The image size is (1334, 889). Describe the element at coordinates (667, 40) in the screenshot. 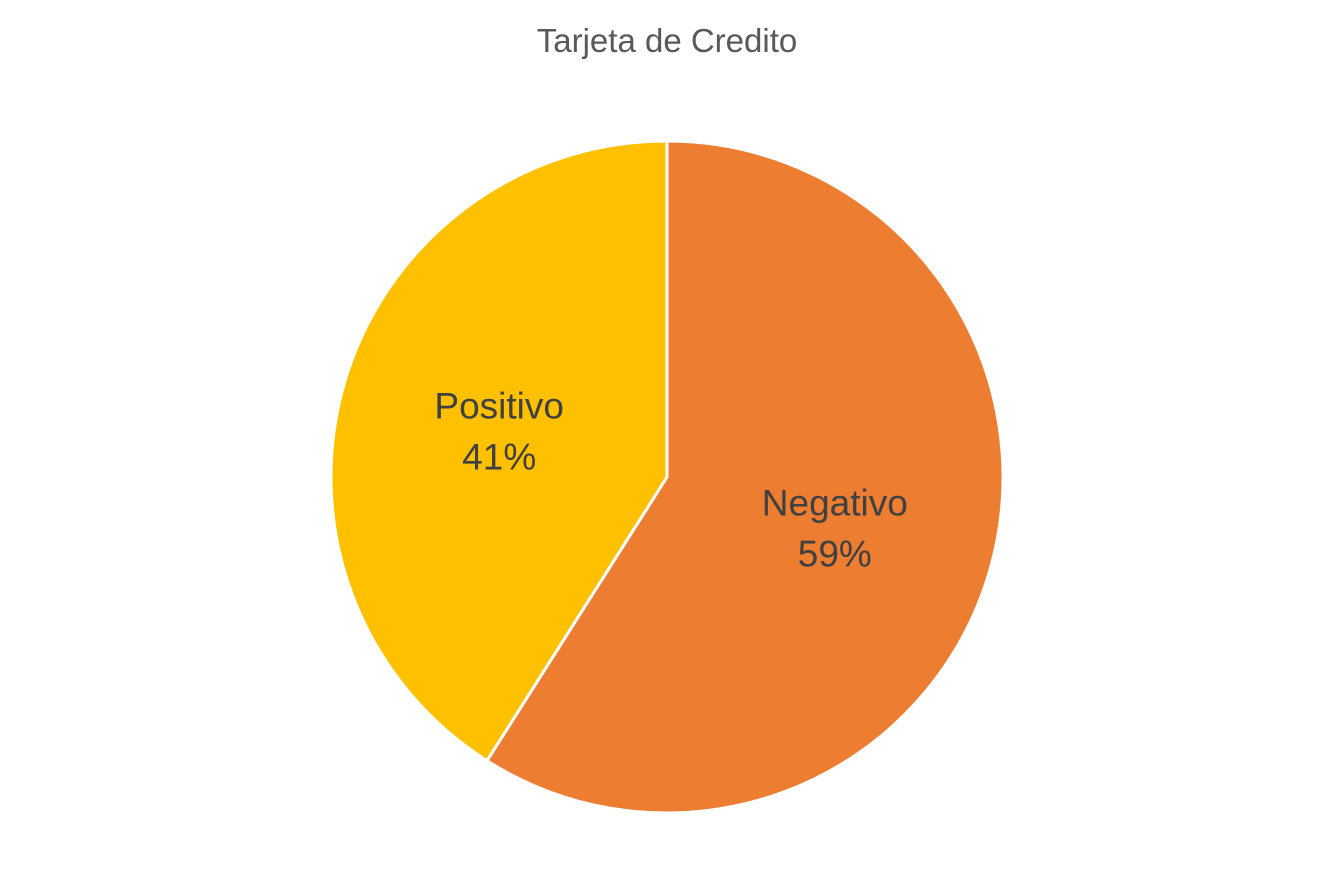

I see `chart-title: Tarjeta de Credito` at that location.